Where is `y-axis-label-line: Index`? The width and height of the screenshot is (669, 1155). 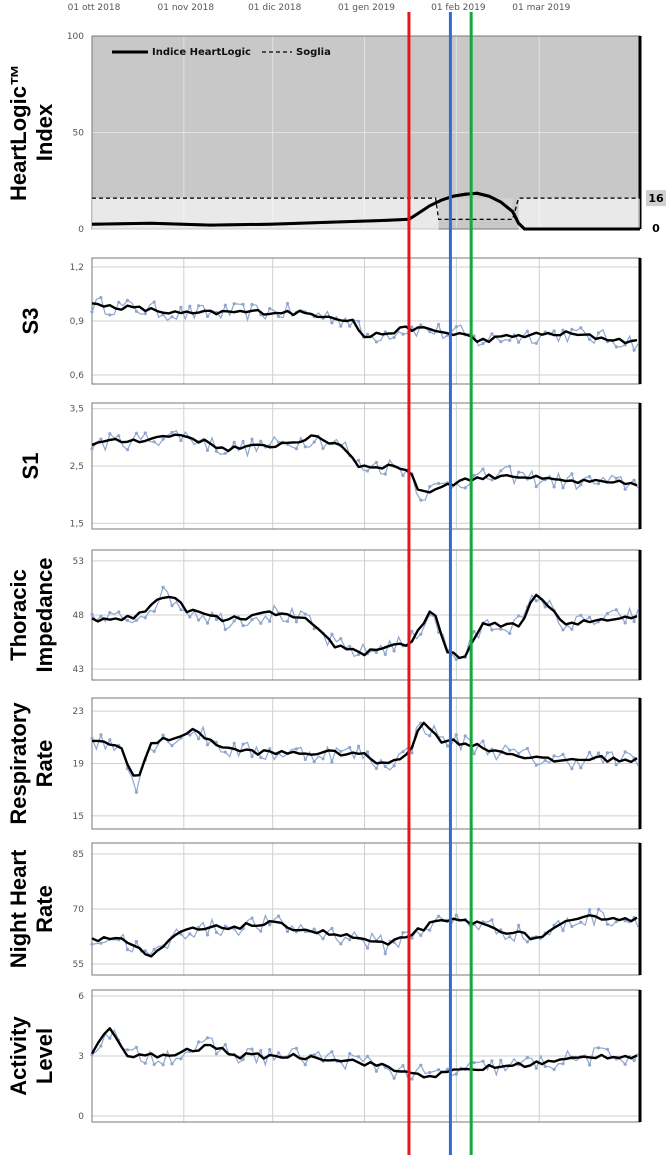
y-axis-label-line: Index is located at coordinates (44, 132).